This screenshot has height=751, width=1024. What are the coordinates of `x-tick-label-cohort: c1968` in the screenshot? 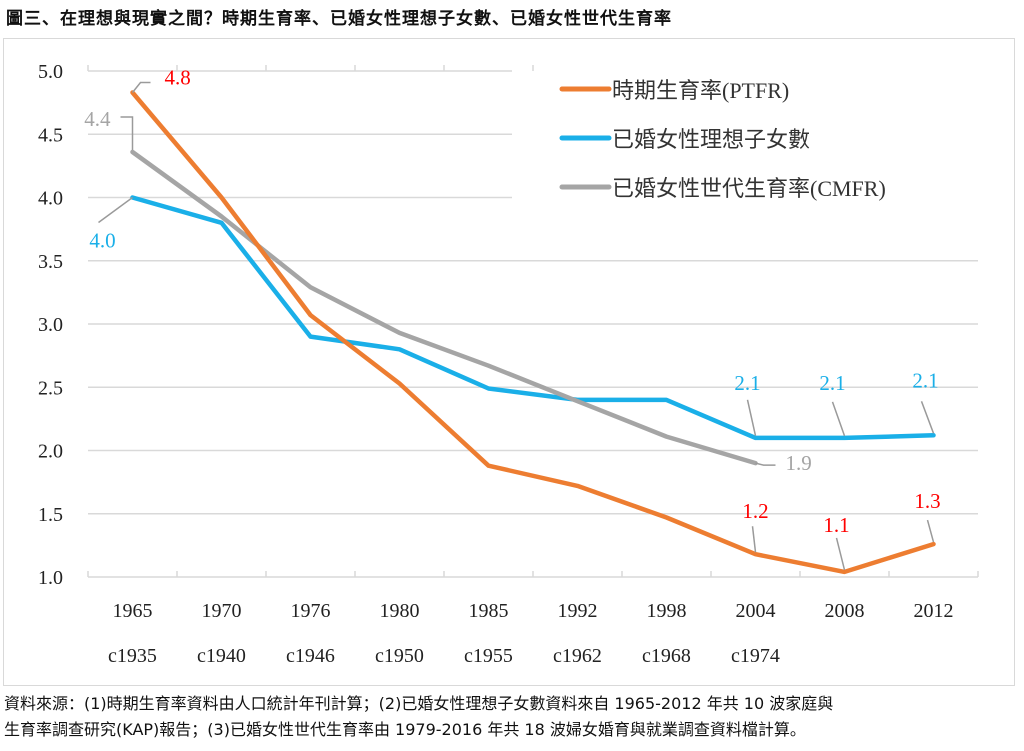 It's located at (666, 656).